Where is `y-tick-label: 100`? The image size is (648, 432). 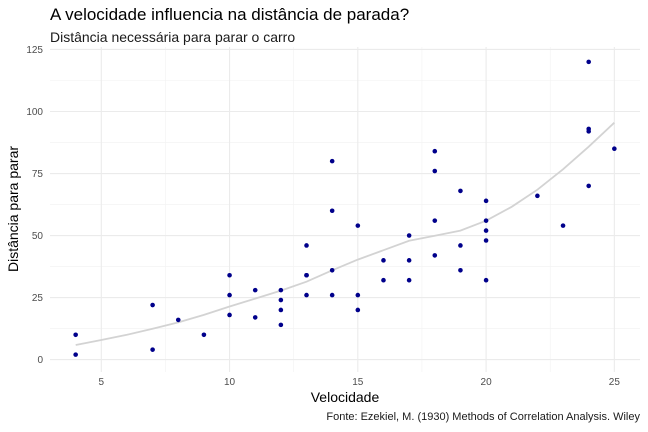
y-tick-label: 100 is located at coordinates (34, 112).